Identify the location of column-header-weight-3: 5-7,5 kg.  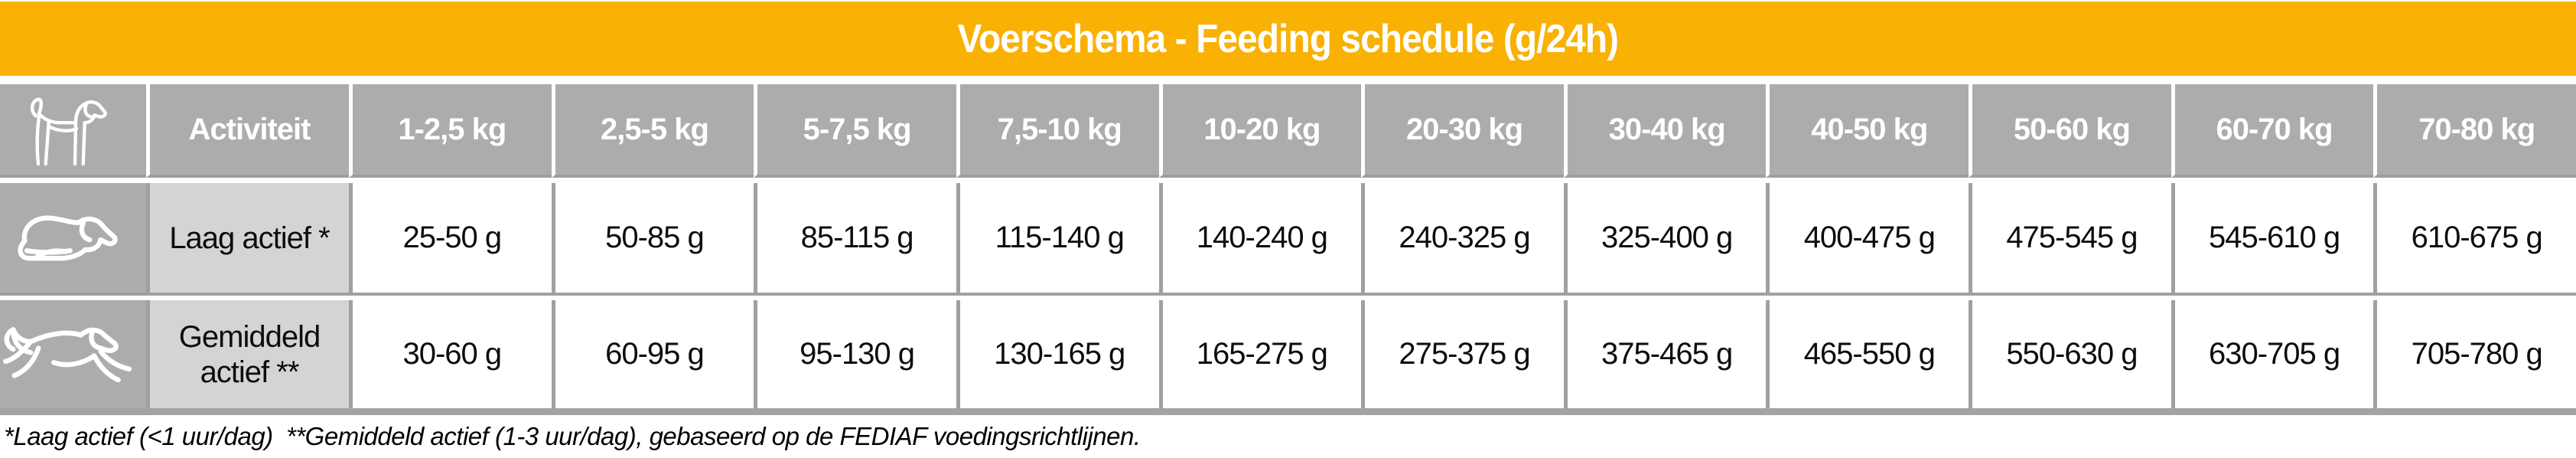
(855, 131).